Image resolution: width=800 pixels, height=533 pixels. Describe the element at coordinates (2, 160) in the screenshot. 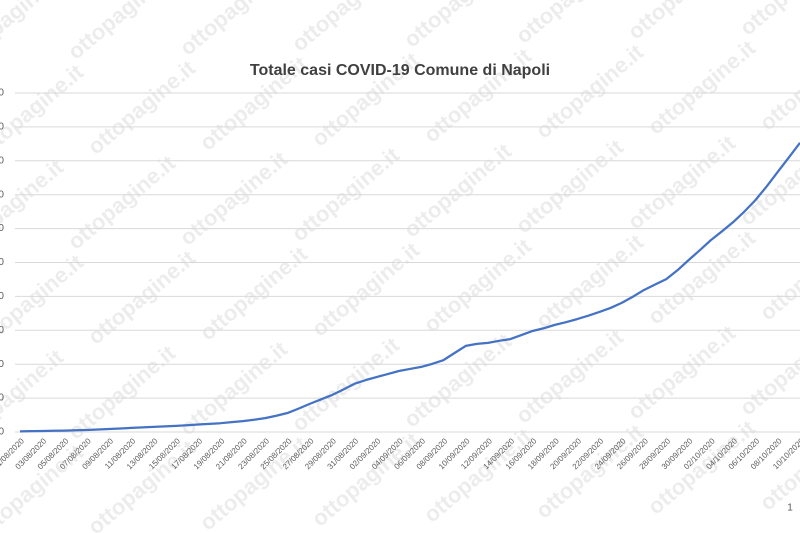

I see `y-tick-label: 8000` at that location.